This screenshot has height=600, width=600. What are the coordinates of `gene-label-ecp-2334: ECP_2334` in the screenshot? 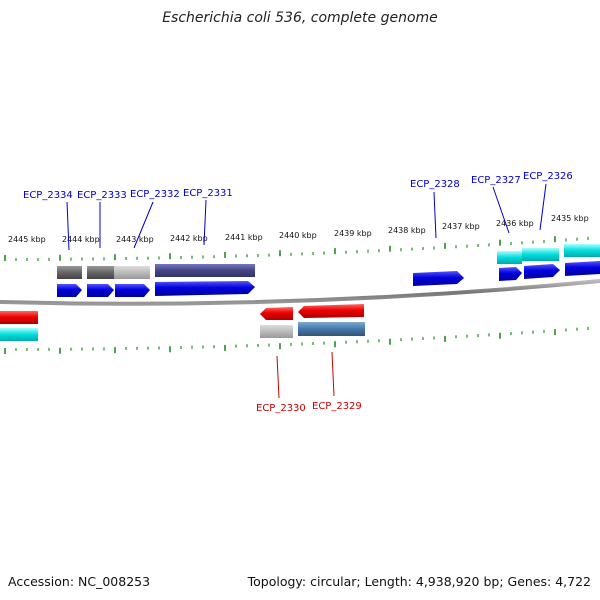 It's located at (48, 195).